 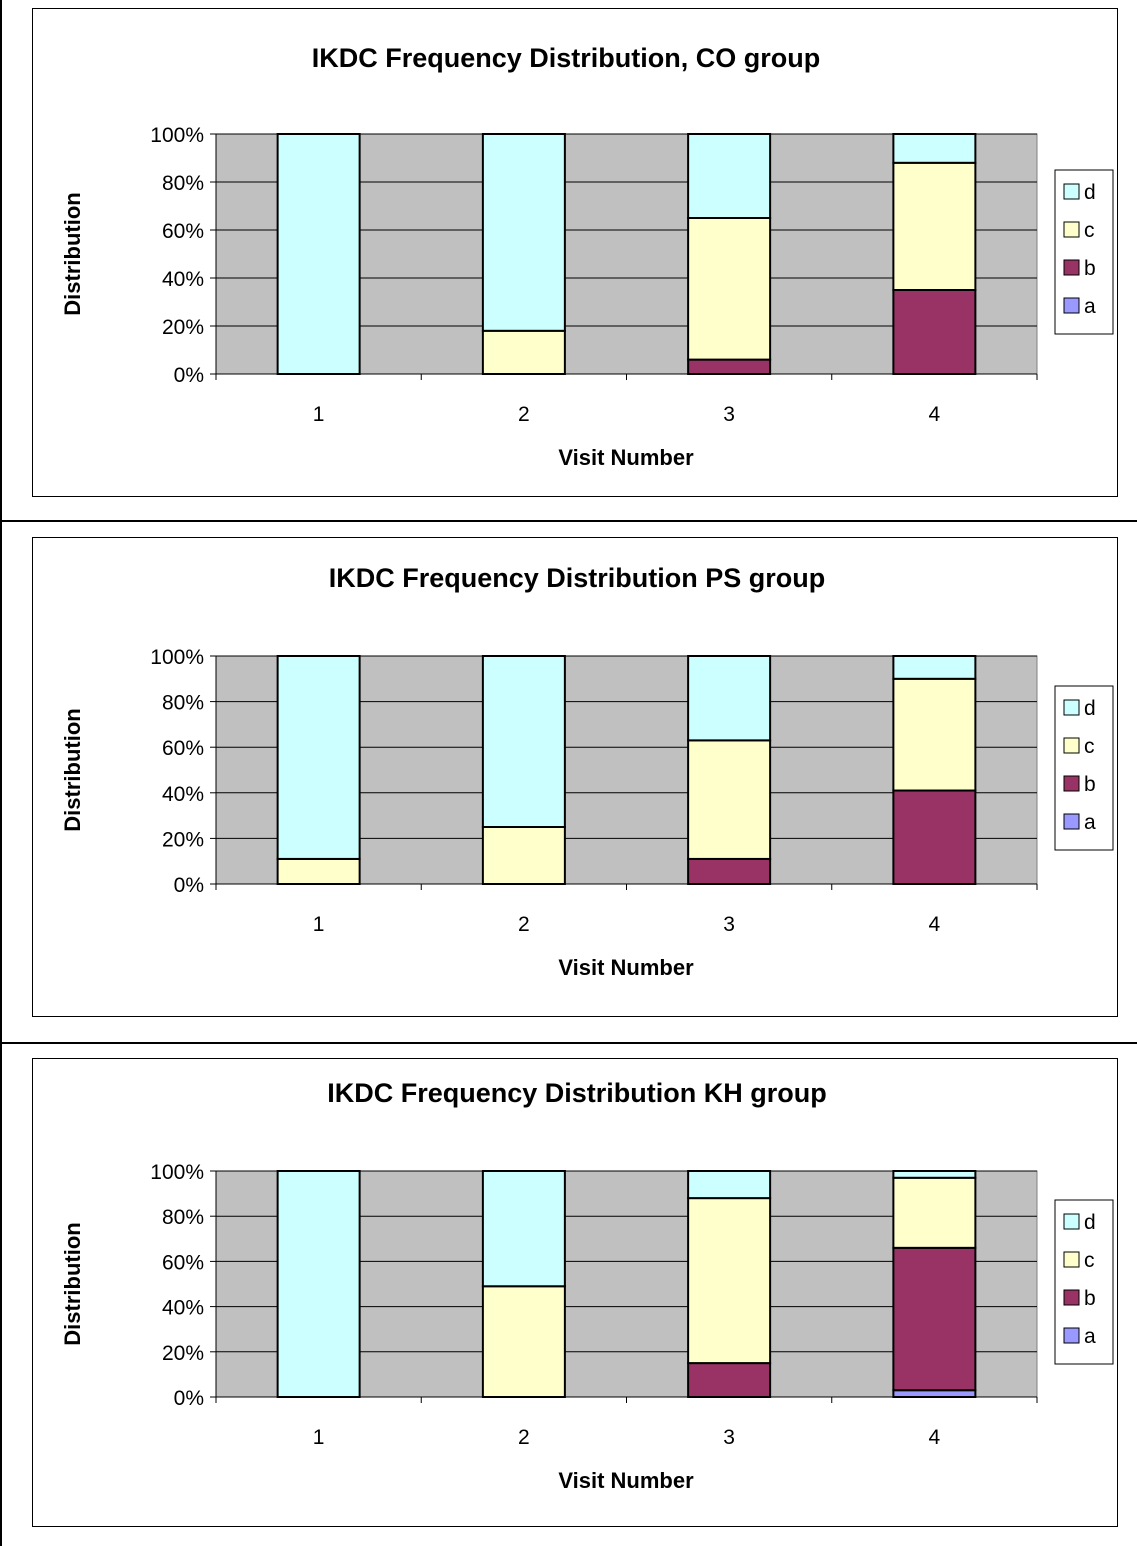 What do you see at coordinates (577, 1093) in the screenshot?
I see `chart-title: IKDC Frequency Distribution KH group` at bounding box center [577, 1093].